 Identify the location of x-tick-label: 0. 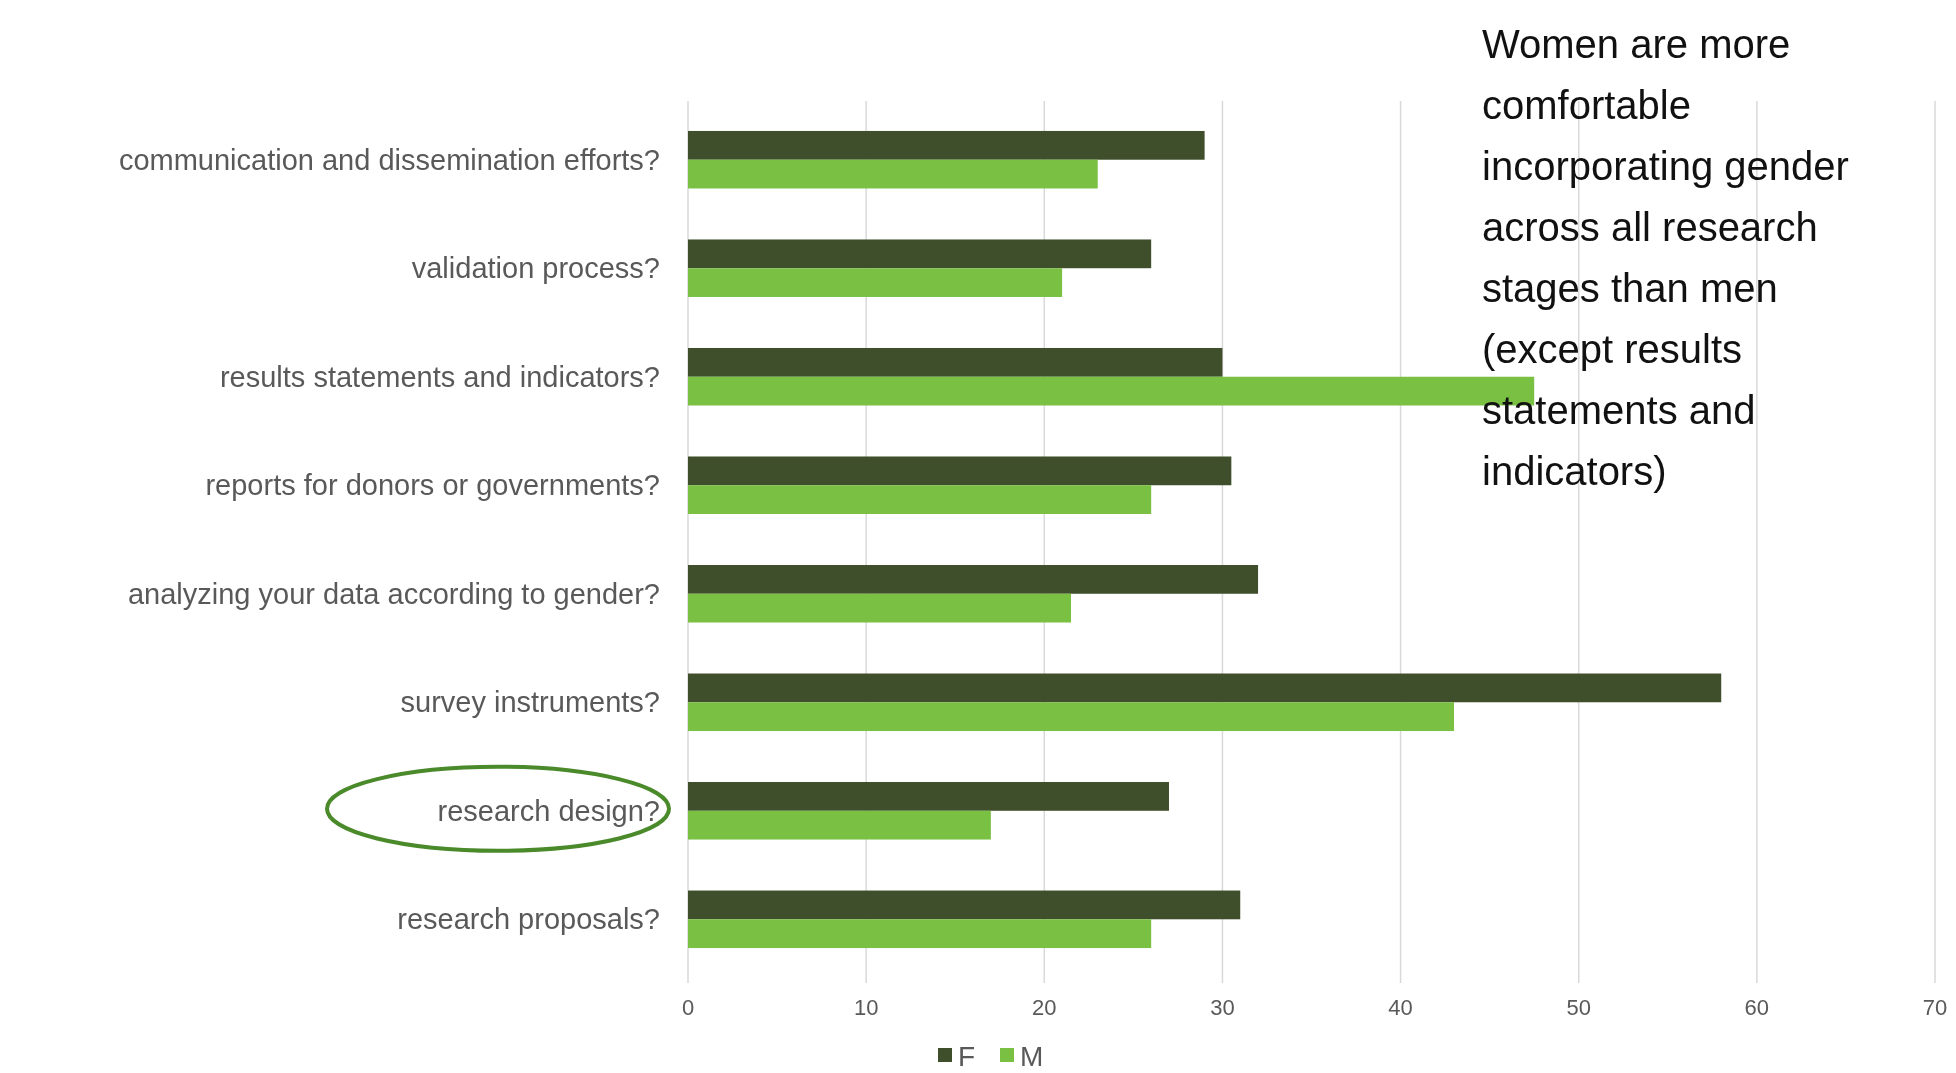
(688, 1007).